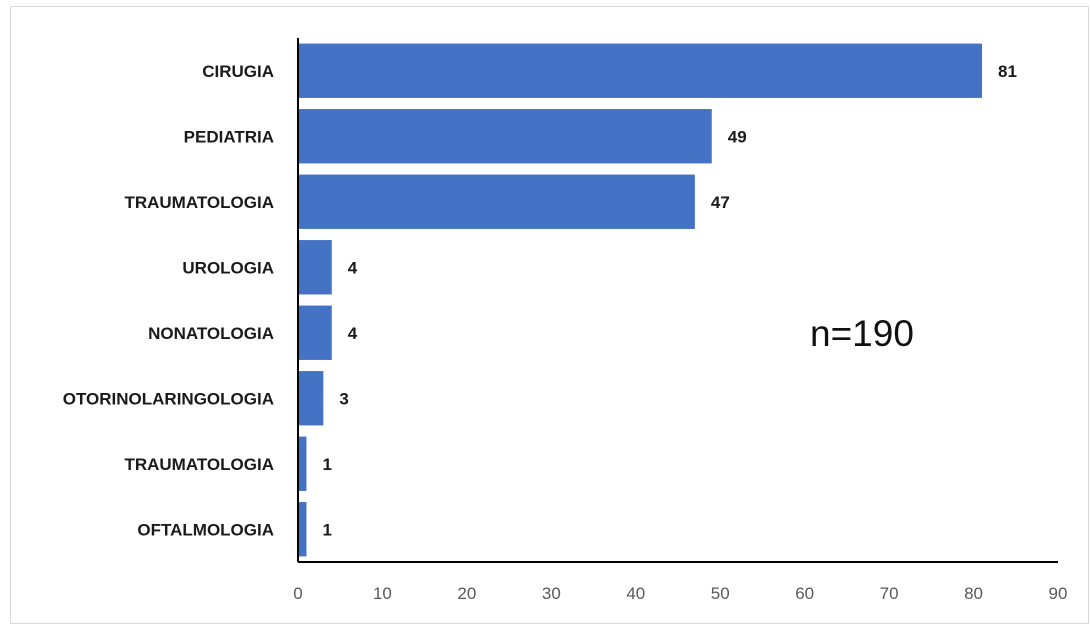 The width and height of the screenshot is (1091, 626). I want to click on value-label-5: 3, so click(343, 398).